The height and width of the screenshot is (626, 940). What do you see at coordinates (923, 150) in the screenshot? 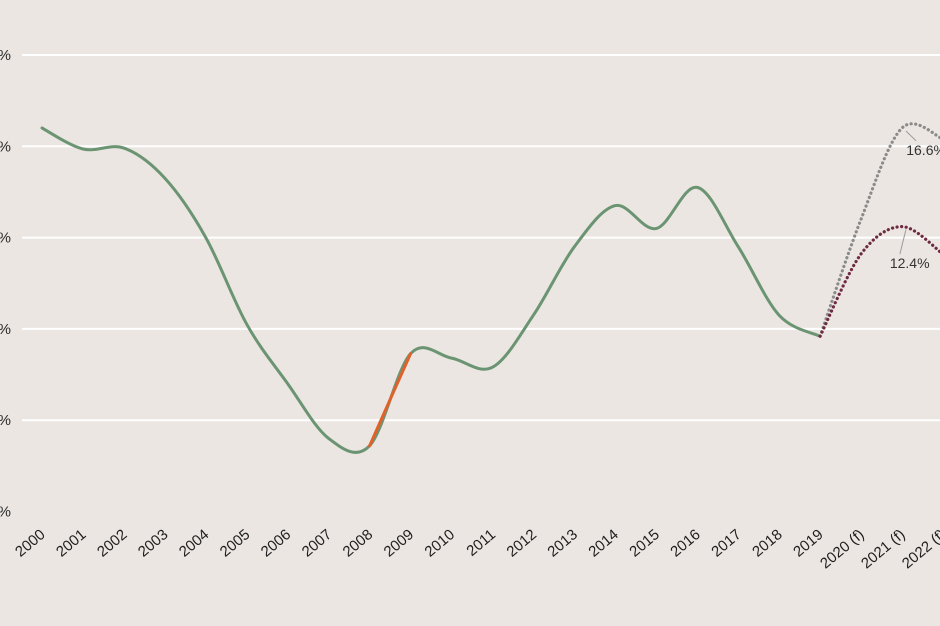
I see `annotation-label: 16.6%` at bounding box center [923, 150].